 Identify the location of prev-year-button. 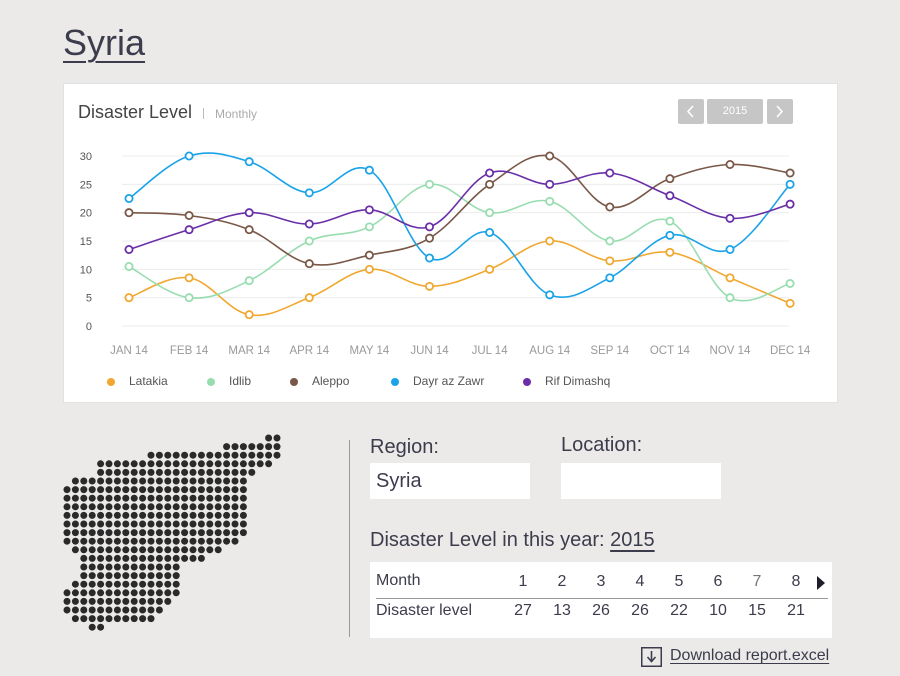
(691, 111).